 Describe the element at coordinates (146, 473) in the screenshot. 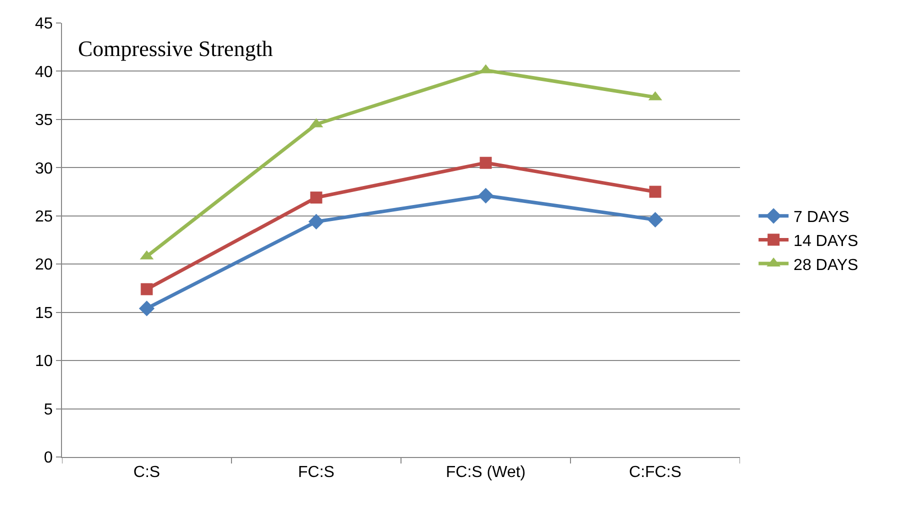

I see `x-tick-label: C:S` at that location.